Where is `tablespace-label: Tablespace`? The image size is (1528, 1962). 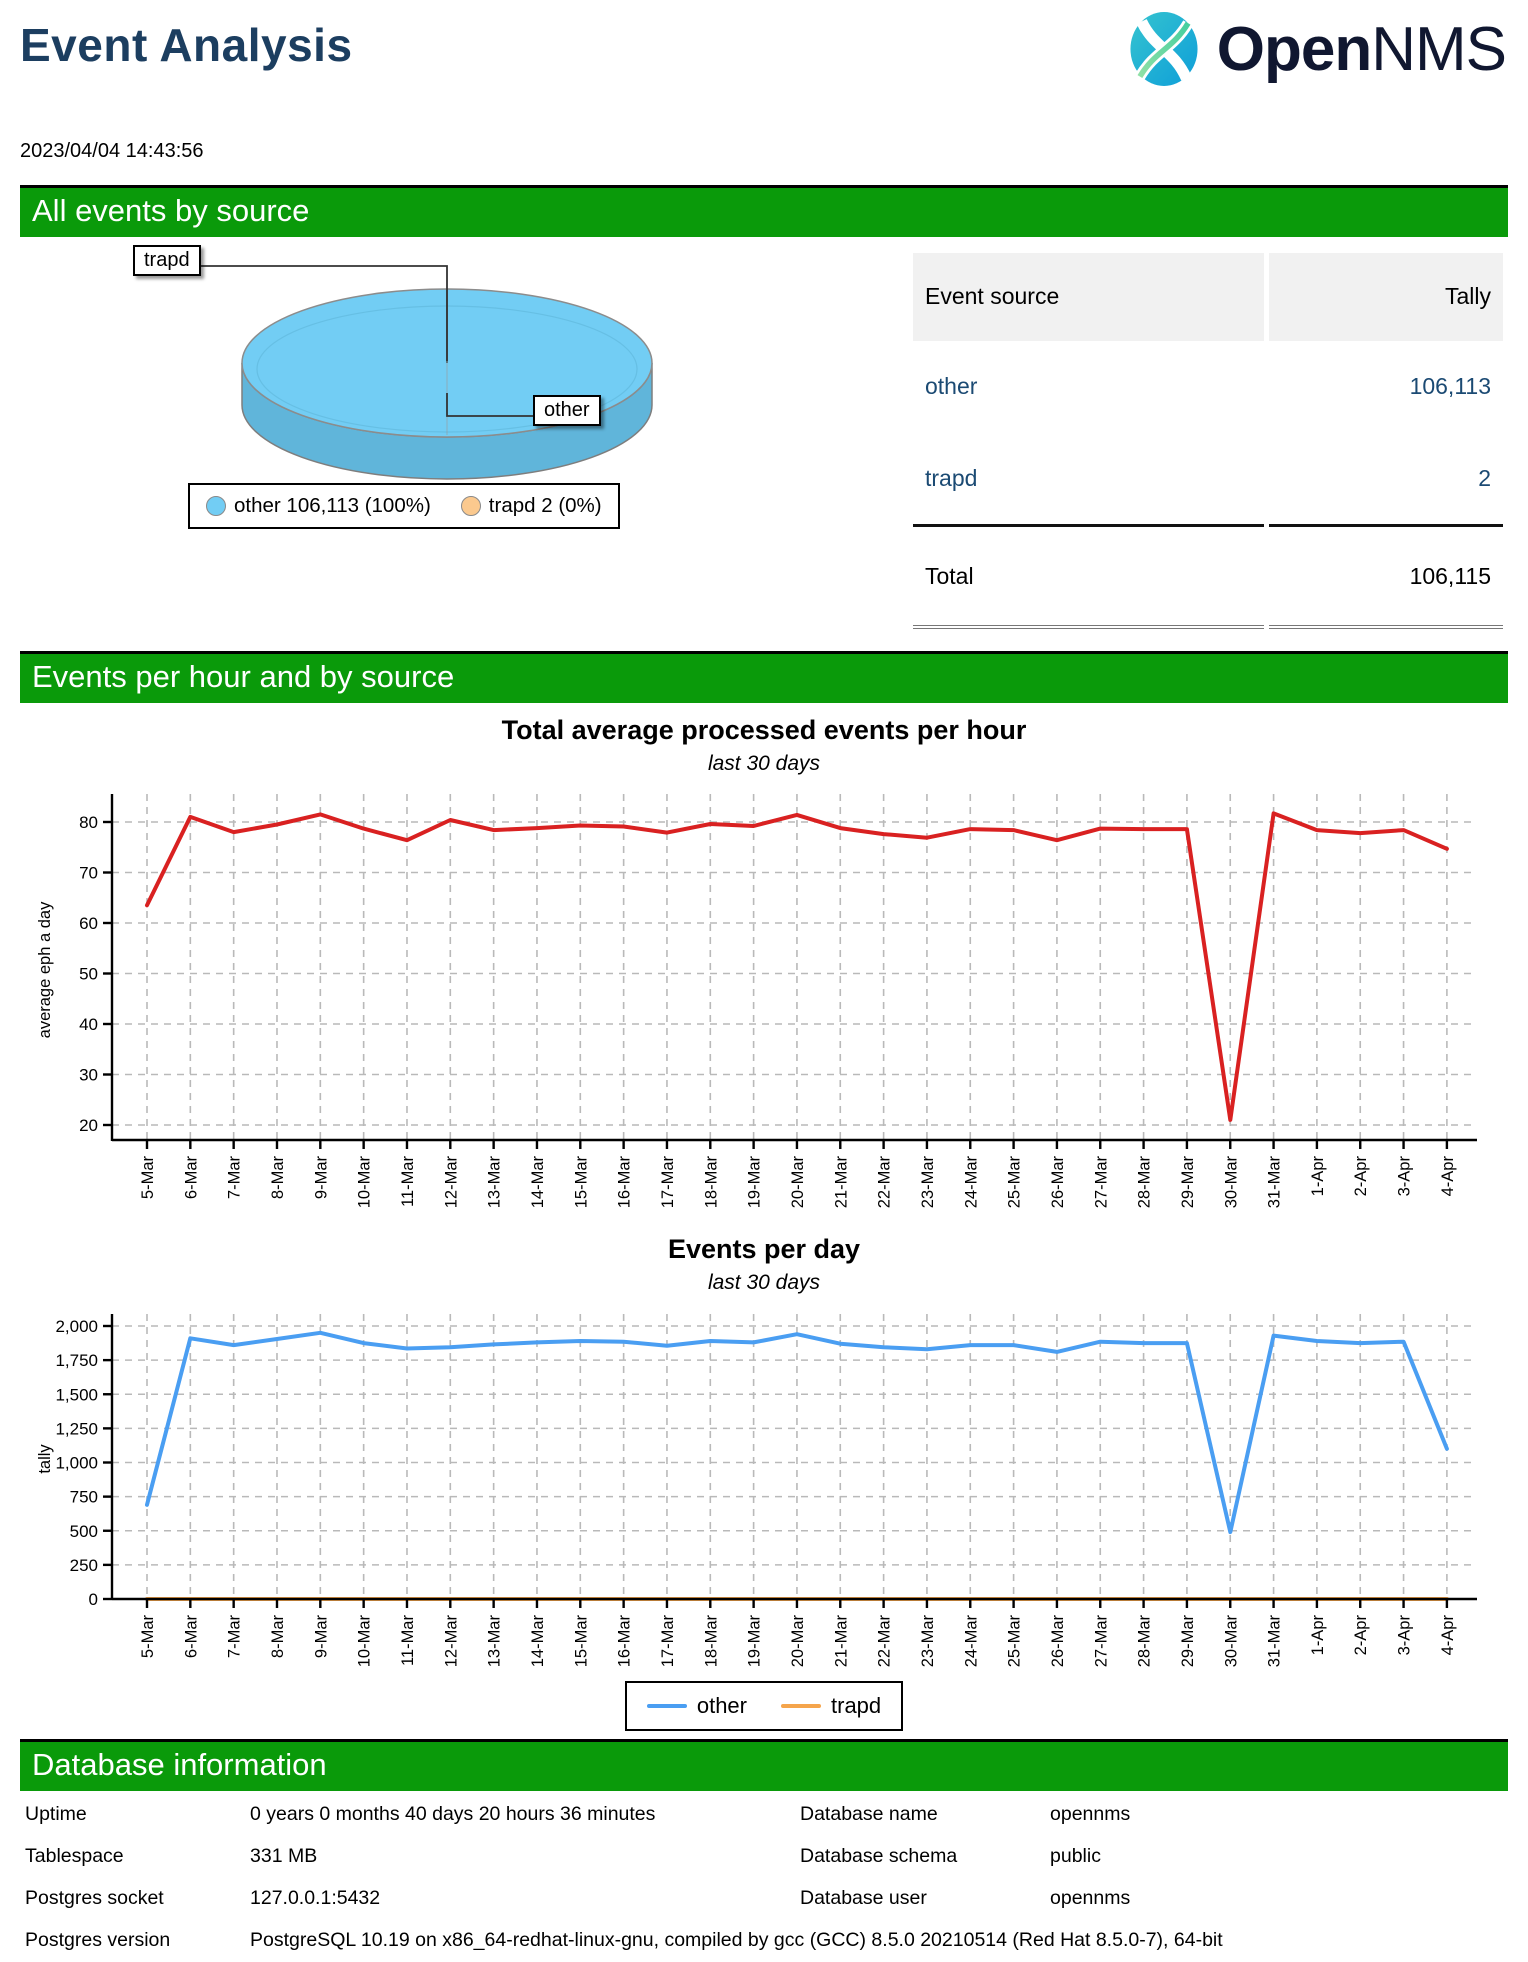 tablespace-label: Tablespace is located at coordinates (74, 1856).